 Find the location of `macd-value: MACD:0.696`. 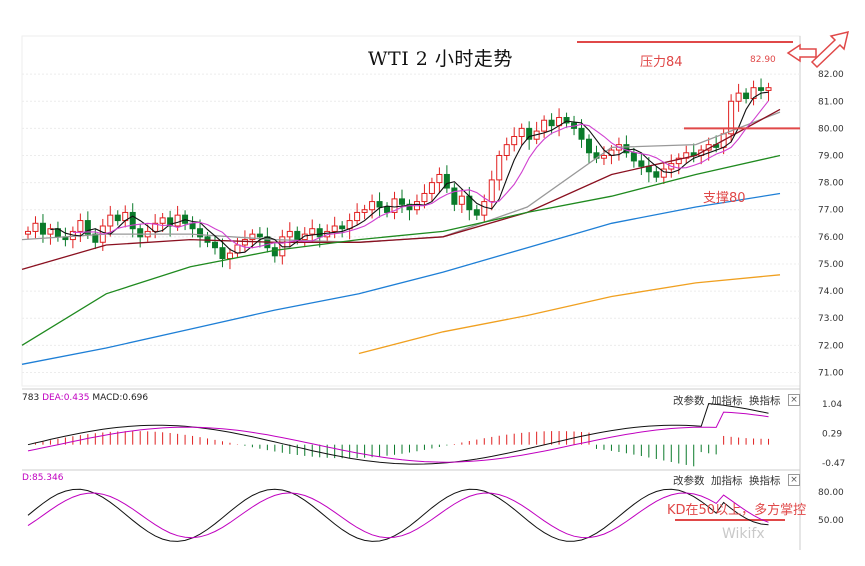

macd-value: MACD:0.696 is located at coordinates (120, 398).